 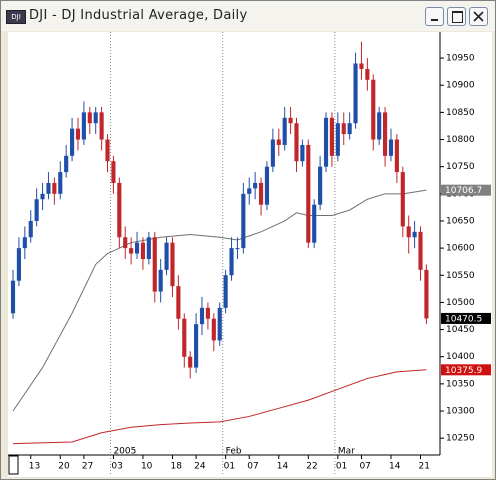 What do you see at coordinates (460, 113) in the screenshot?
I see `y-tick-label: 10850` at bounding box center [460, 113].